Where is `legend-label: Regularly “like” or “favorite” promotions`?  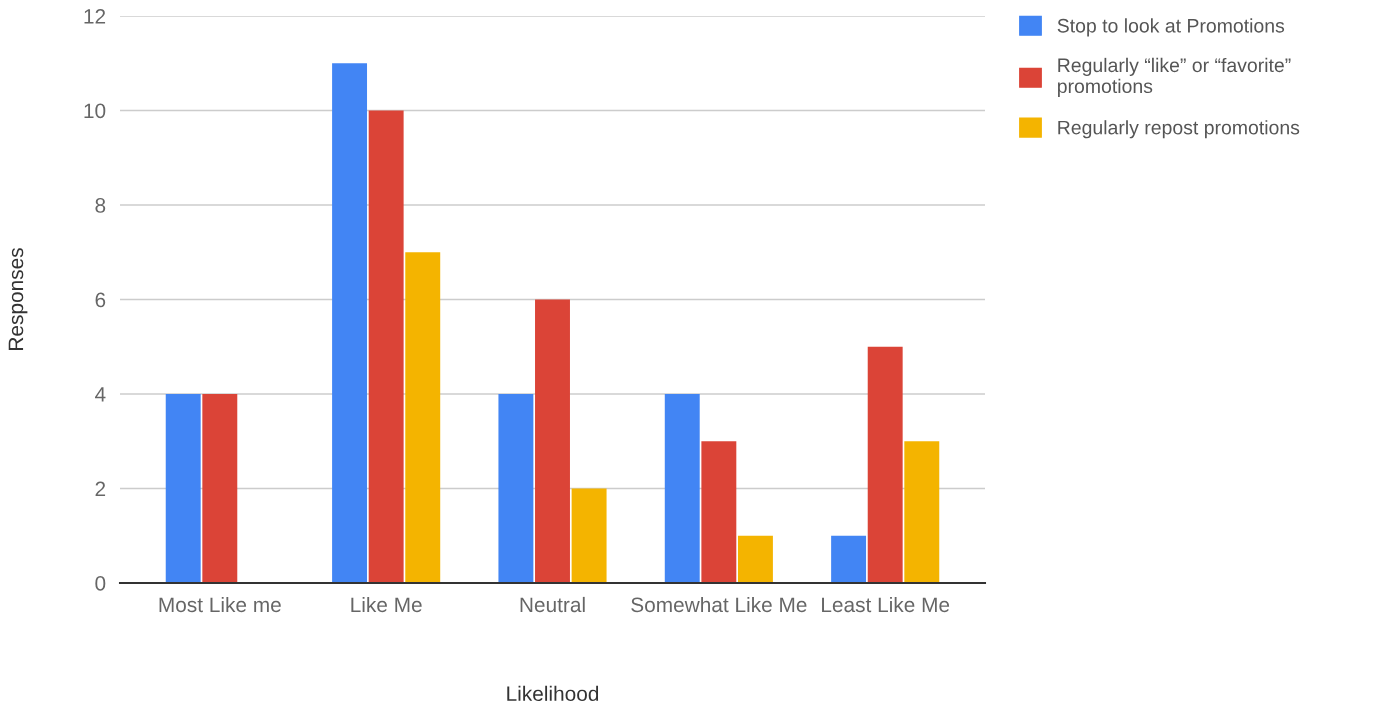 legend-label: Regularly “like” or “favorite” promotions is located at coordinates (1174, 77).